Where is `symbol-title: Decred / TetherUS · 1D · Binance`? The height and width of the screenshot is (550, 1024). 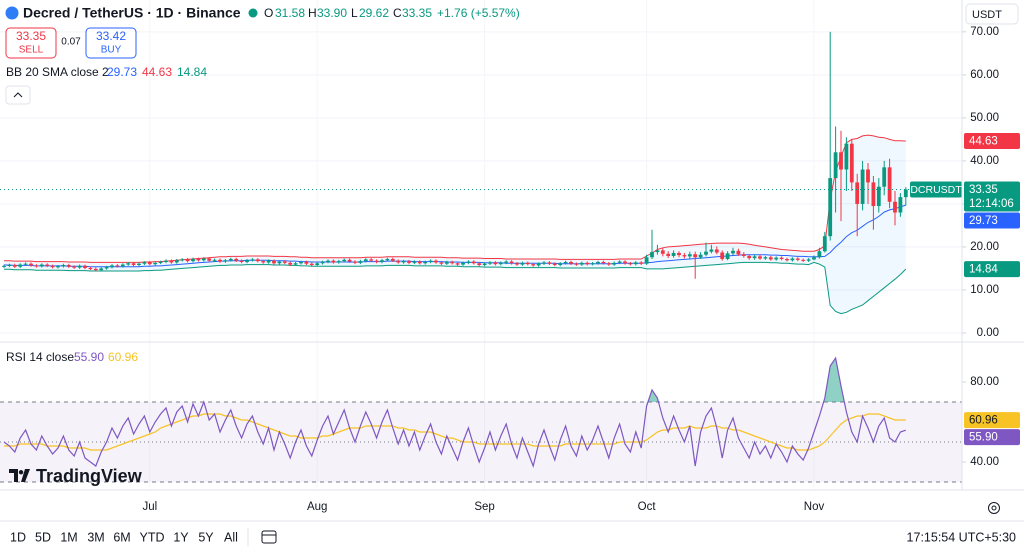
symbol-title: Decred / TetherUS · 1D · Binance is located at coordinates (132, 13).